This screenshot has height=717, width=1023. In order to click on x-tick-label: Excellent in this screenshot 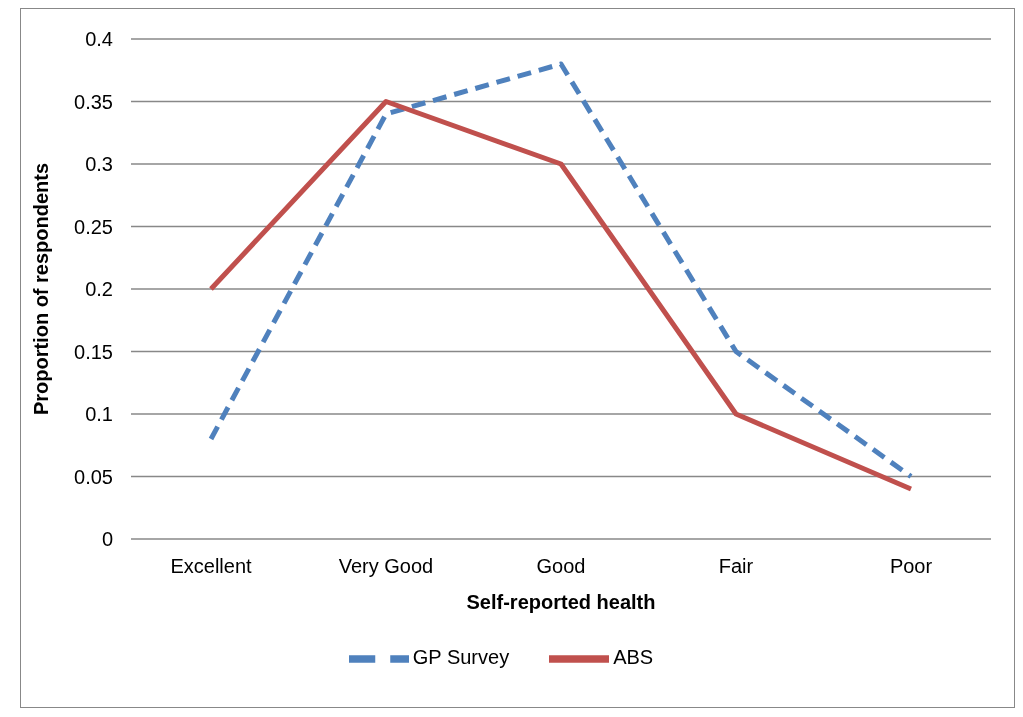, I will do `click(211, 566)`.